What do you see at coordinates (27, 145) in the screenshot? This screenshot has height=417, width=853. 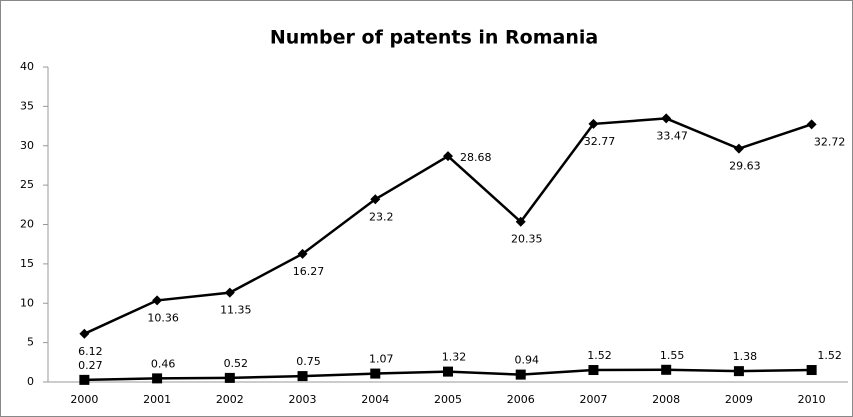 I see `y-tick-label: 30` at bounding box center [27, 145].